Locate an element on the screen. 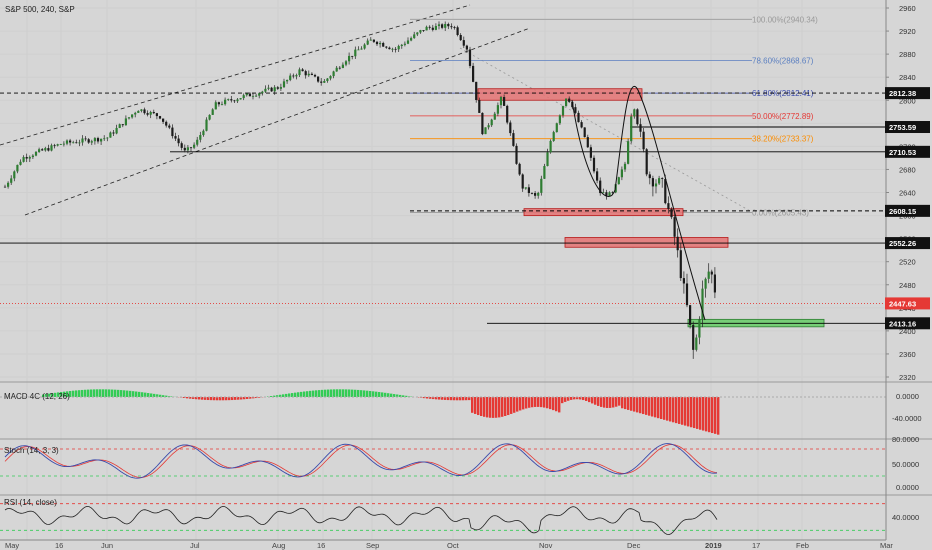  time-tick-label-2: Jun is located at coordinates (107, 545).